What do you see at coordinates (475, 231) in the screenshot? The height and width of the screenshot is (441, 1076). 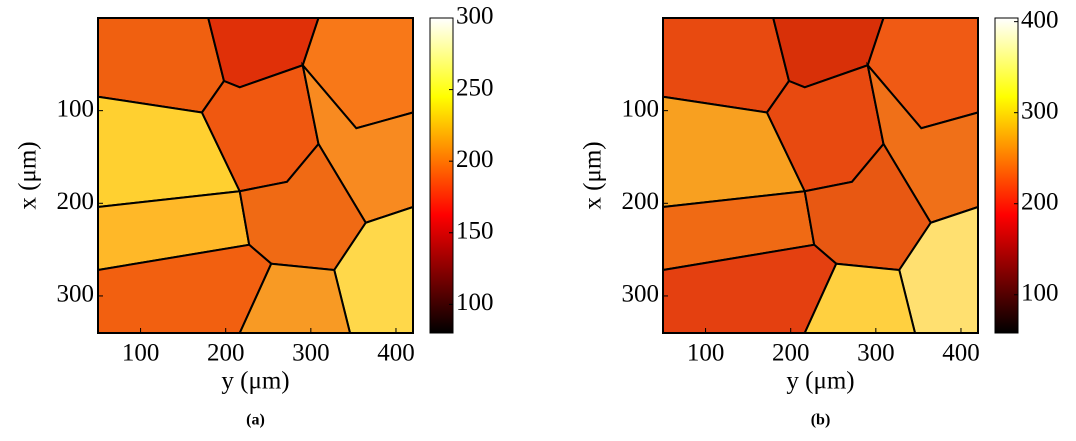 I see `colorbar-tick-label: 150` at bounding box center [475, 231].